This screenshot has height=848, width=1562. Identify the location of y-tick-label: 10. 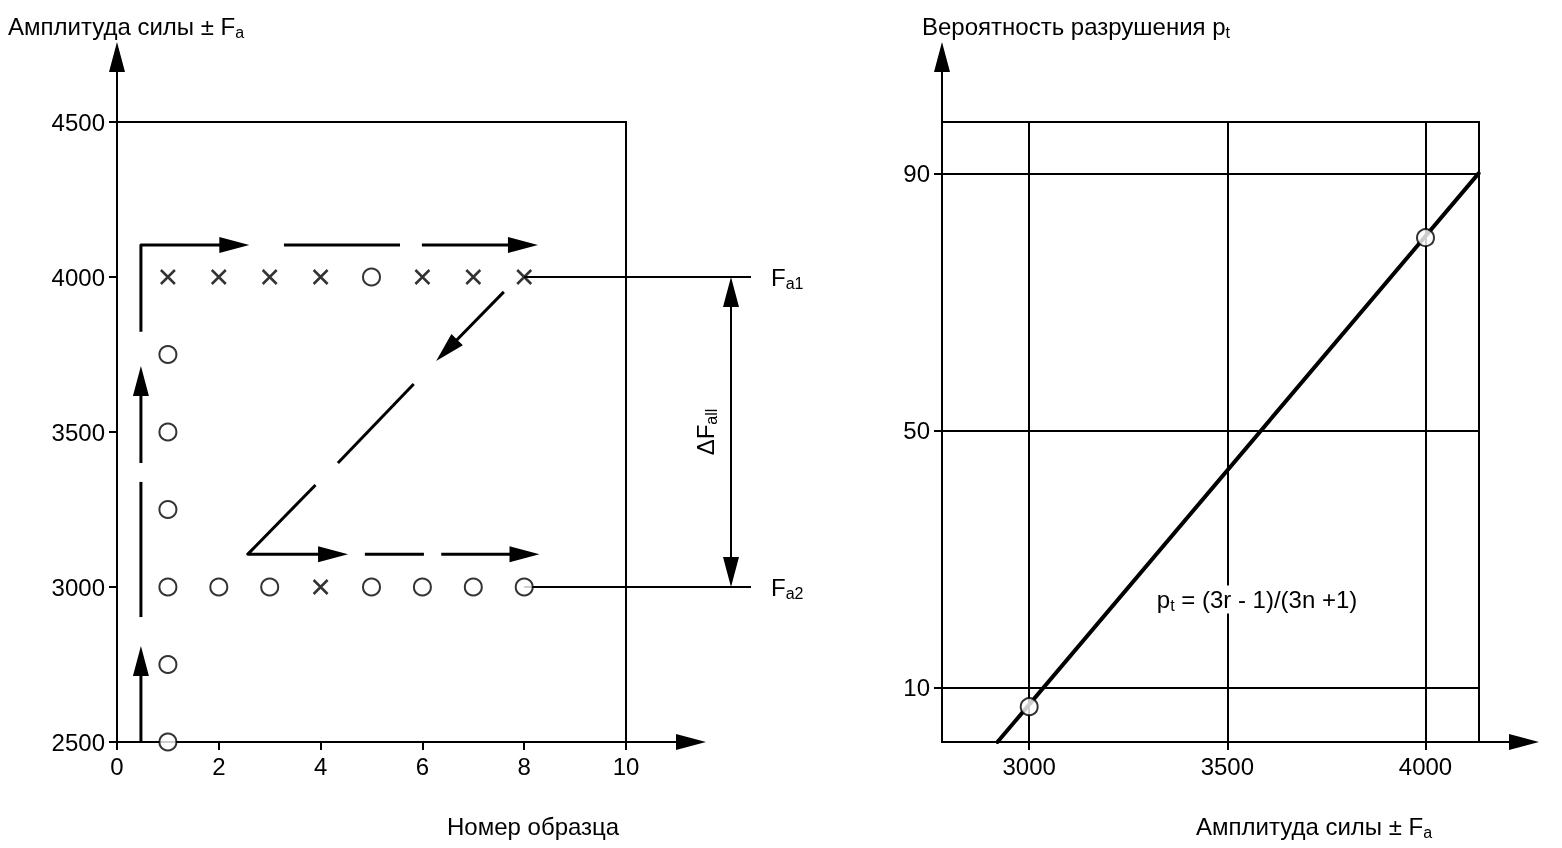
(916, 687).